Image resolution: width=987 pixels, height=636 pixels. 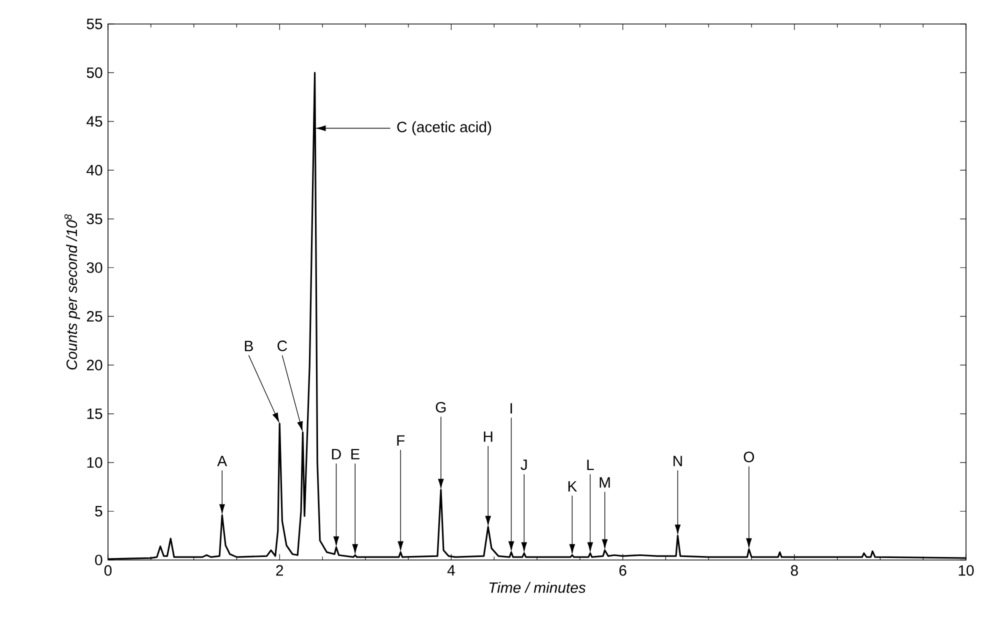 What do you see at coordinates (72, 292) in the screenshot?
I see `y-axis-title: Counts per second /10$^{8}$` at bounding box center [72, 292].